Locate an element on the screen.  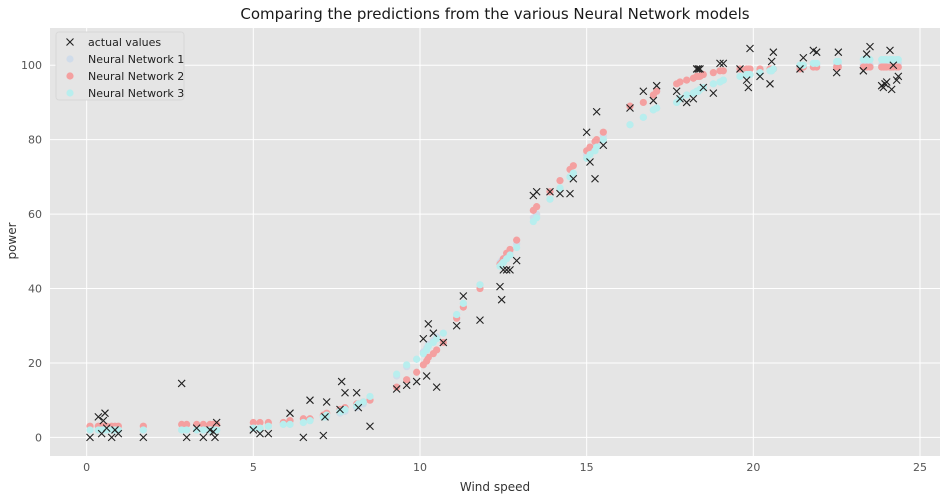
y-axis-label: power is located at coordinates (12, 240).